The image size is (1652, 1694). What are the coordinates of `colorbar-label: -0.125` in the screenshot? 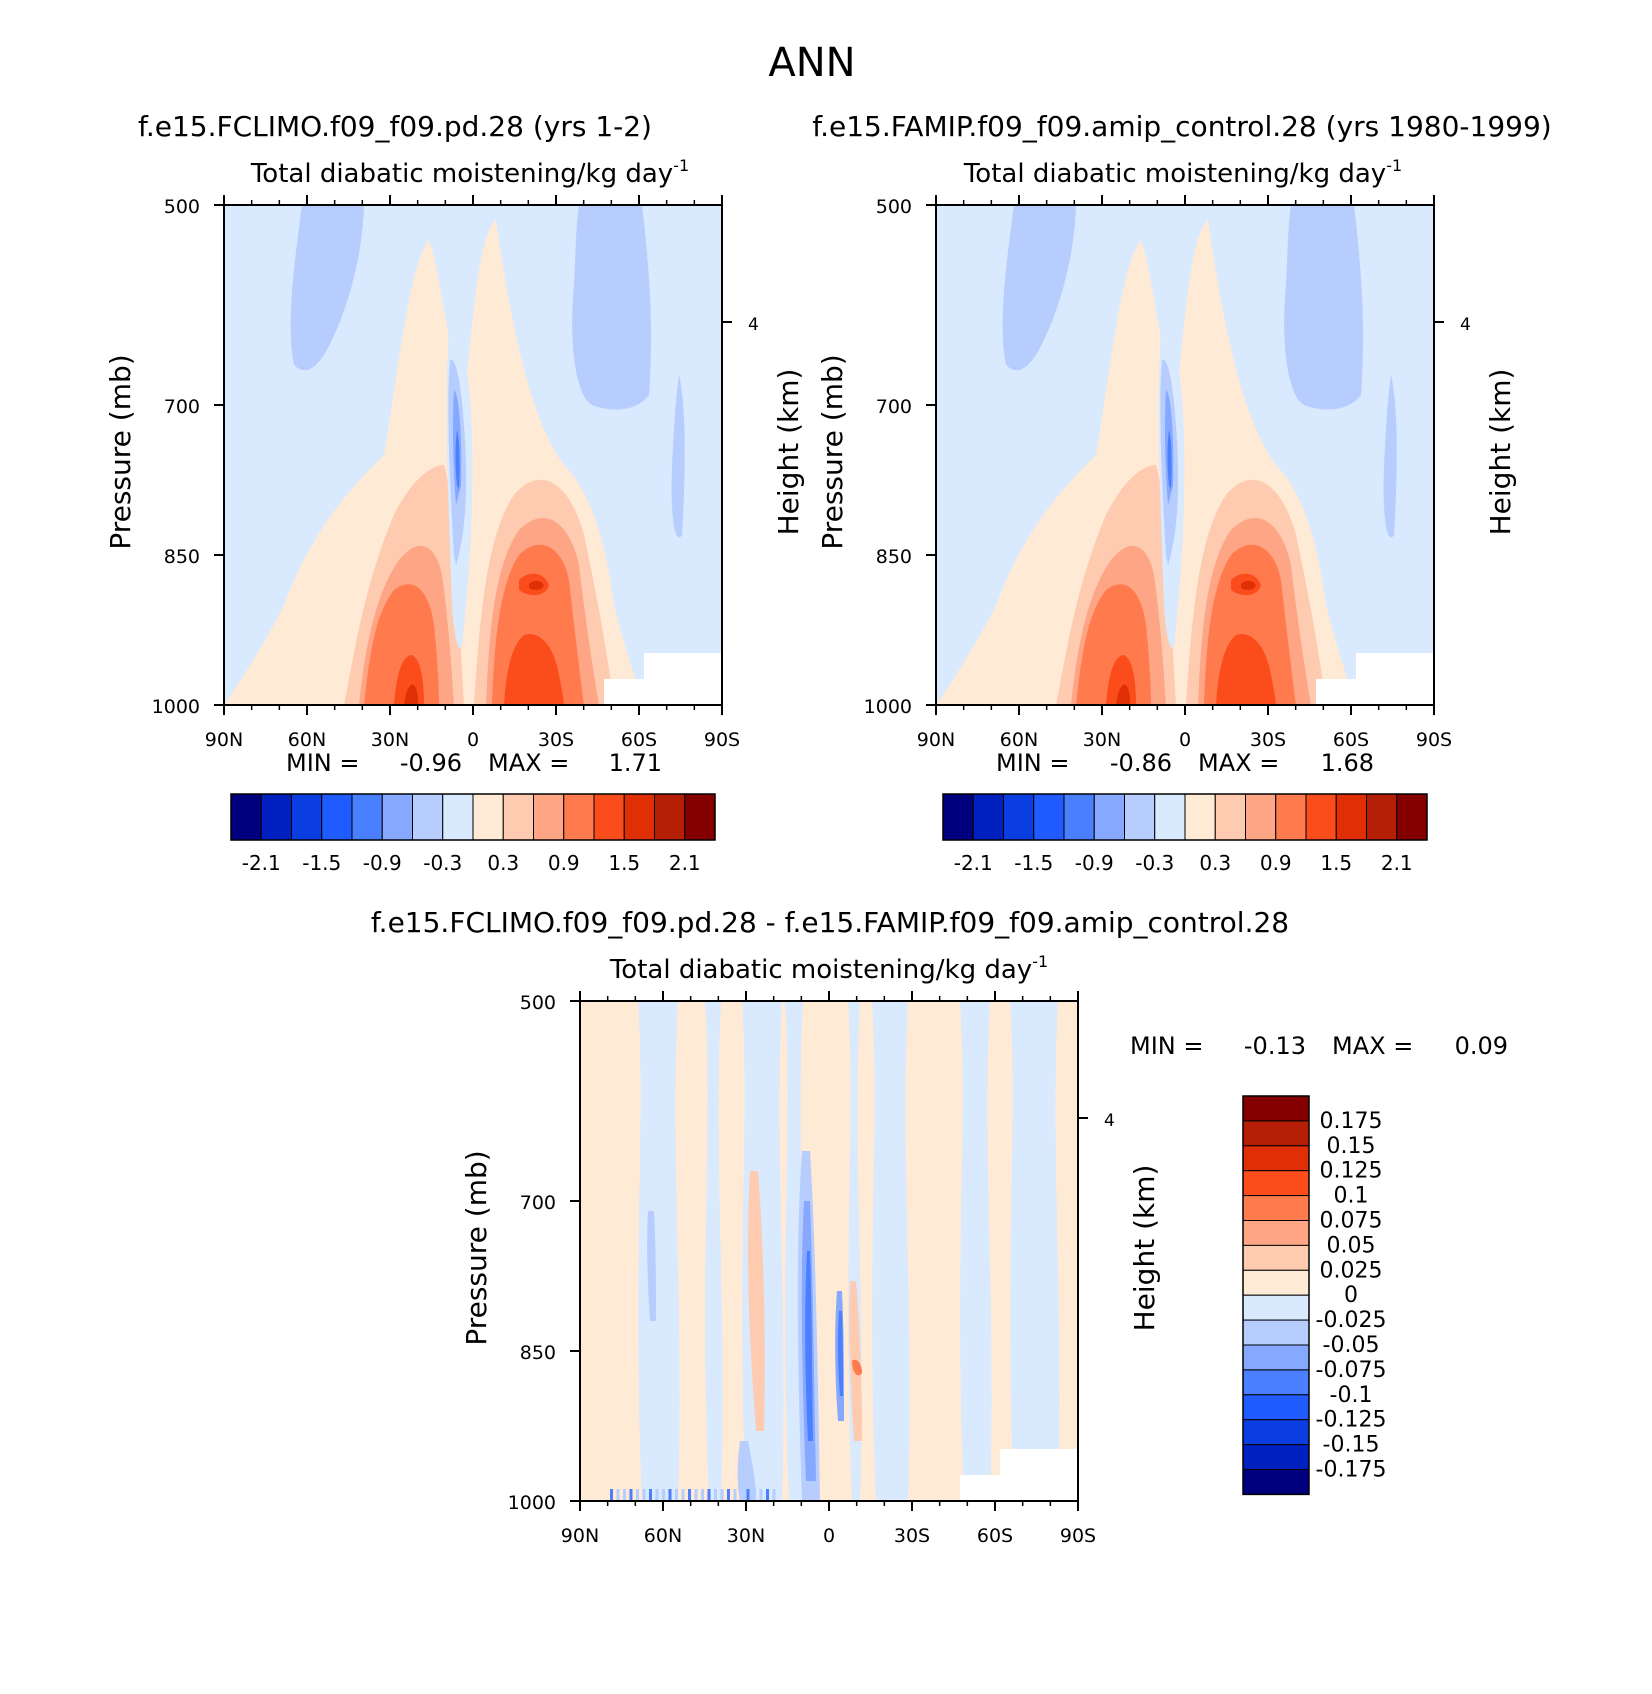 It's located at (1351, 1420).